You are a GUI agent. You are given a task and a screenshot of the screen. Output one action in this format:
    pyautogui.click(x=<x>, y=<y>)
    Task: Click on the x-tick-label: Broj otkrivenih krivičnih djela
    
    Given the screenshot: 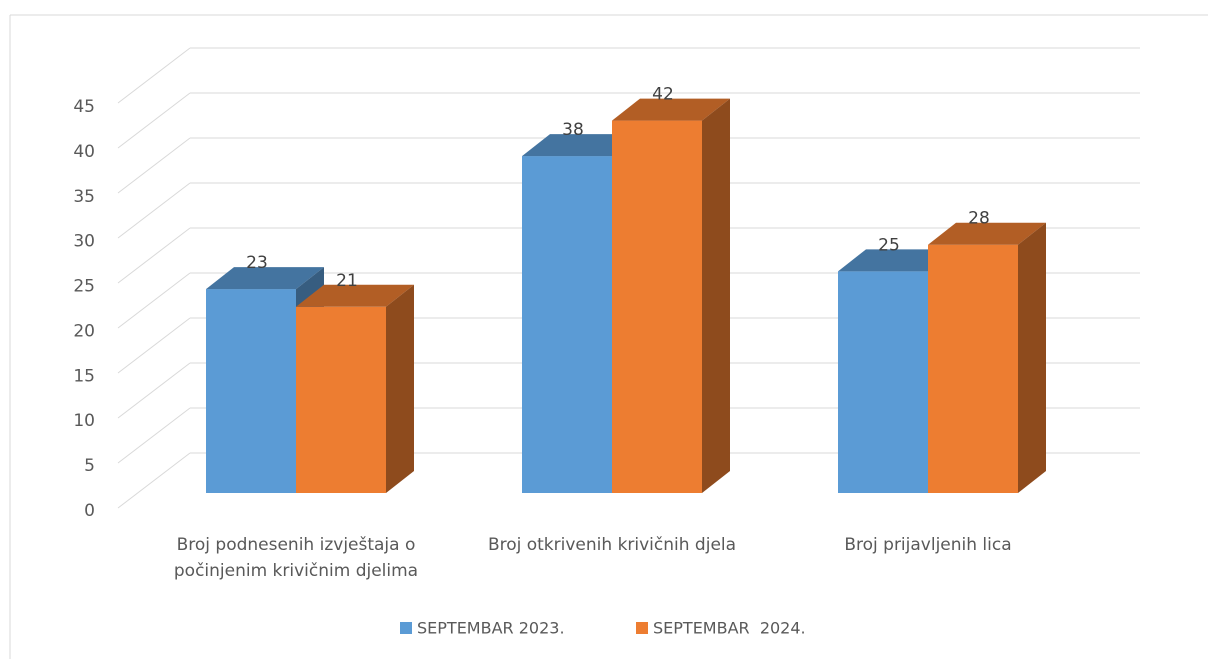 What is the action you would take?
    pyautogui.click(x=612, y=545)
    